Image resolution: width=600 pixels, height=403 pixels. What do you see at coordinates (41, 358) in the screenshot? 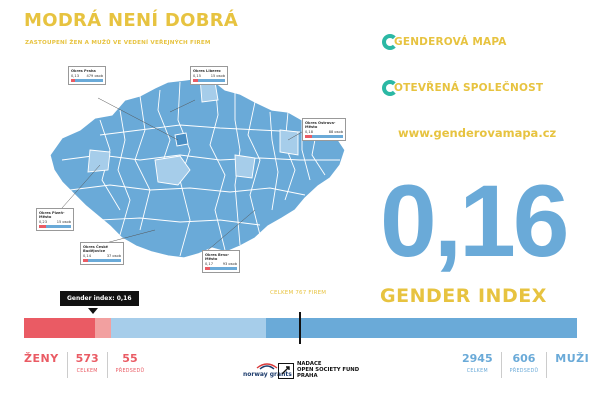
I see `women-label: ŽENY` at bounding box center [41, 358].